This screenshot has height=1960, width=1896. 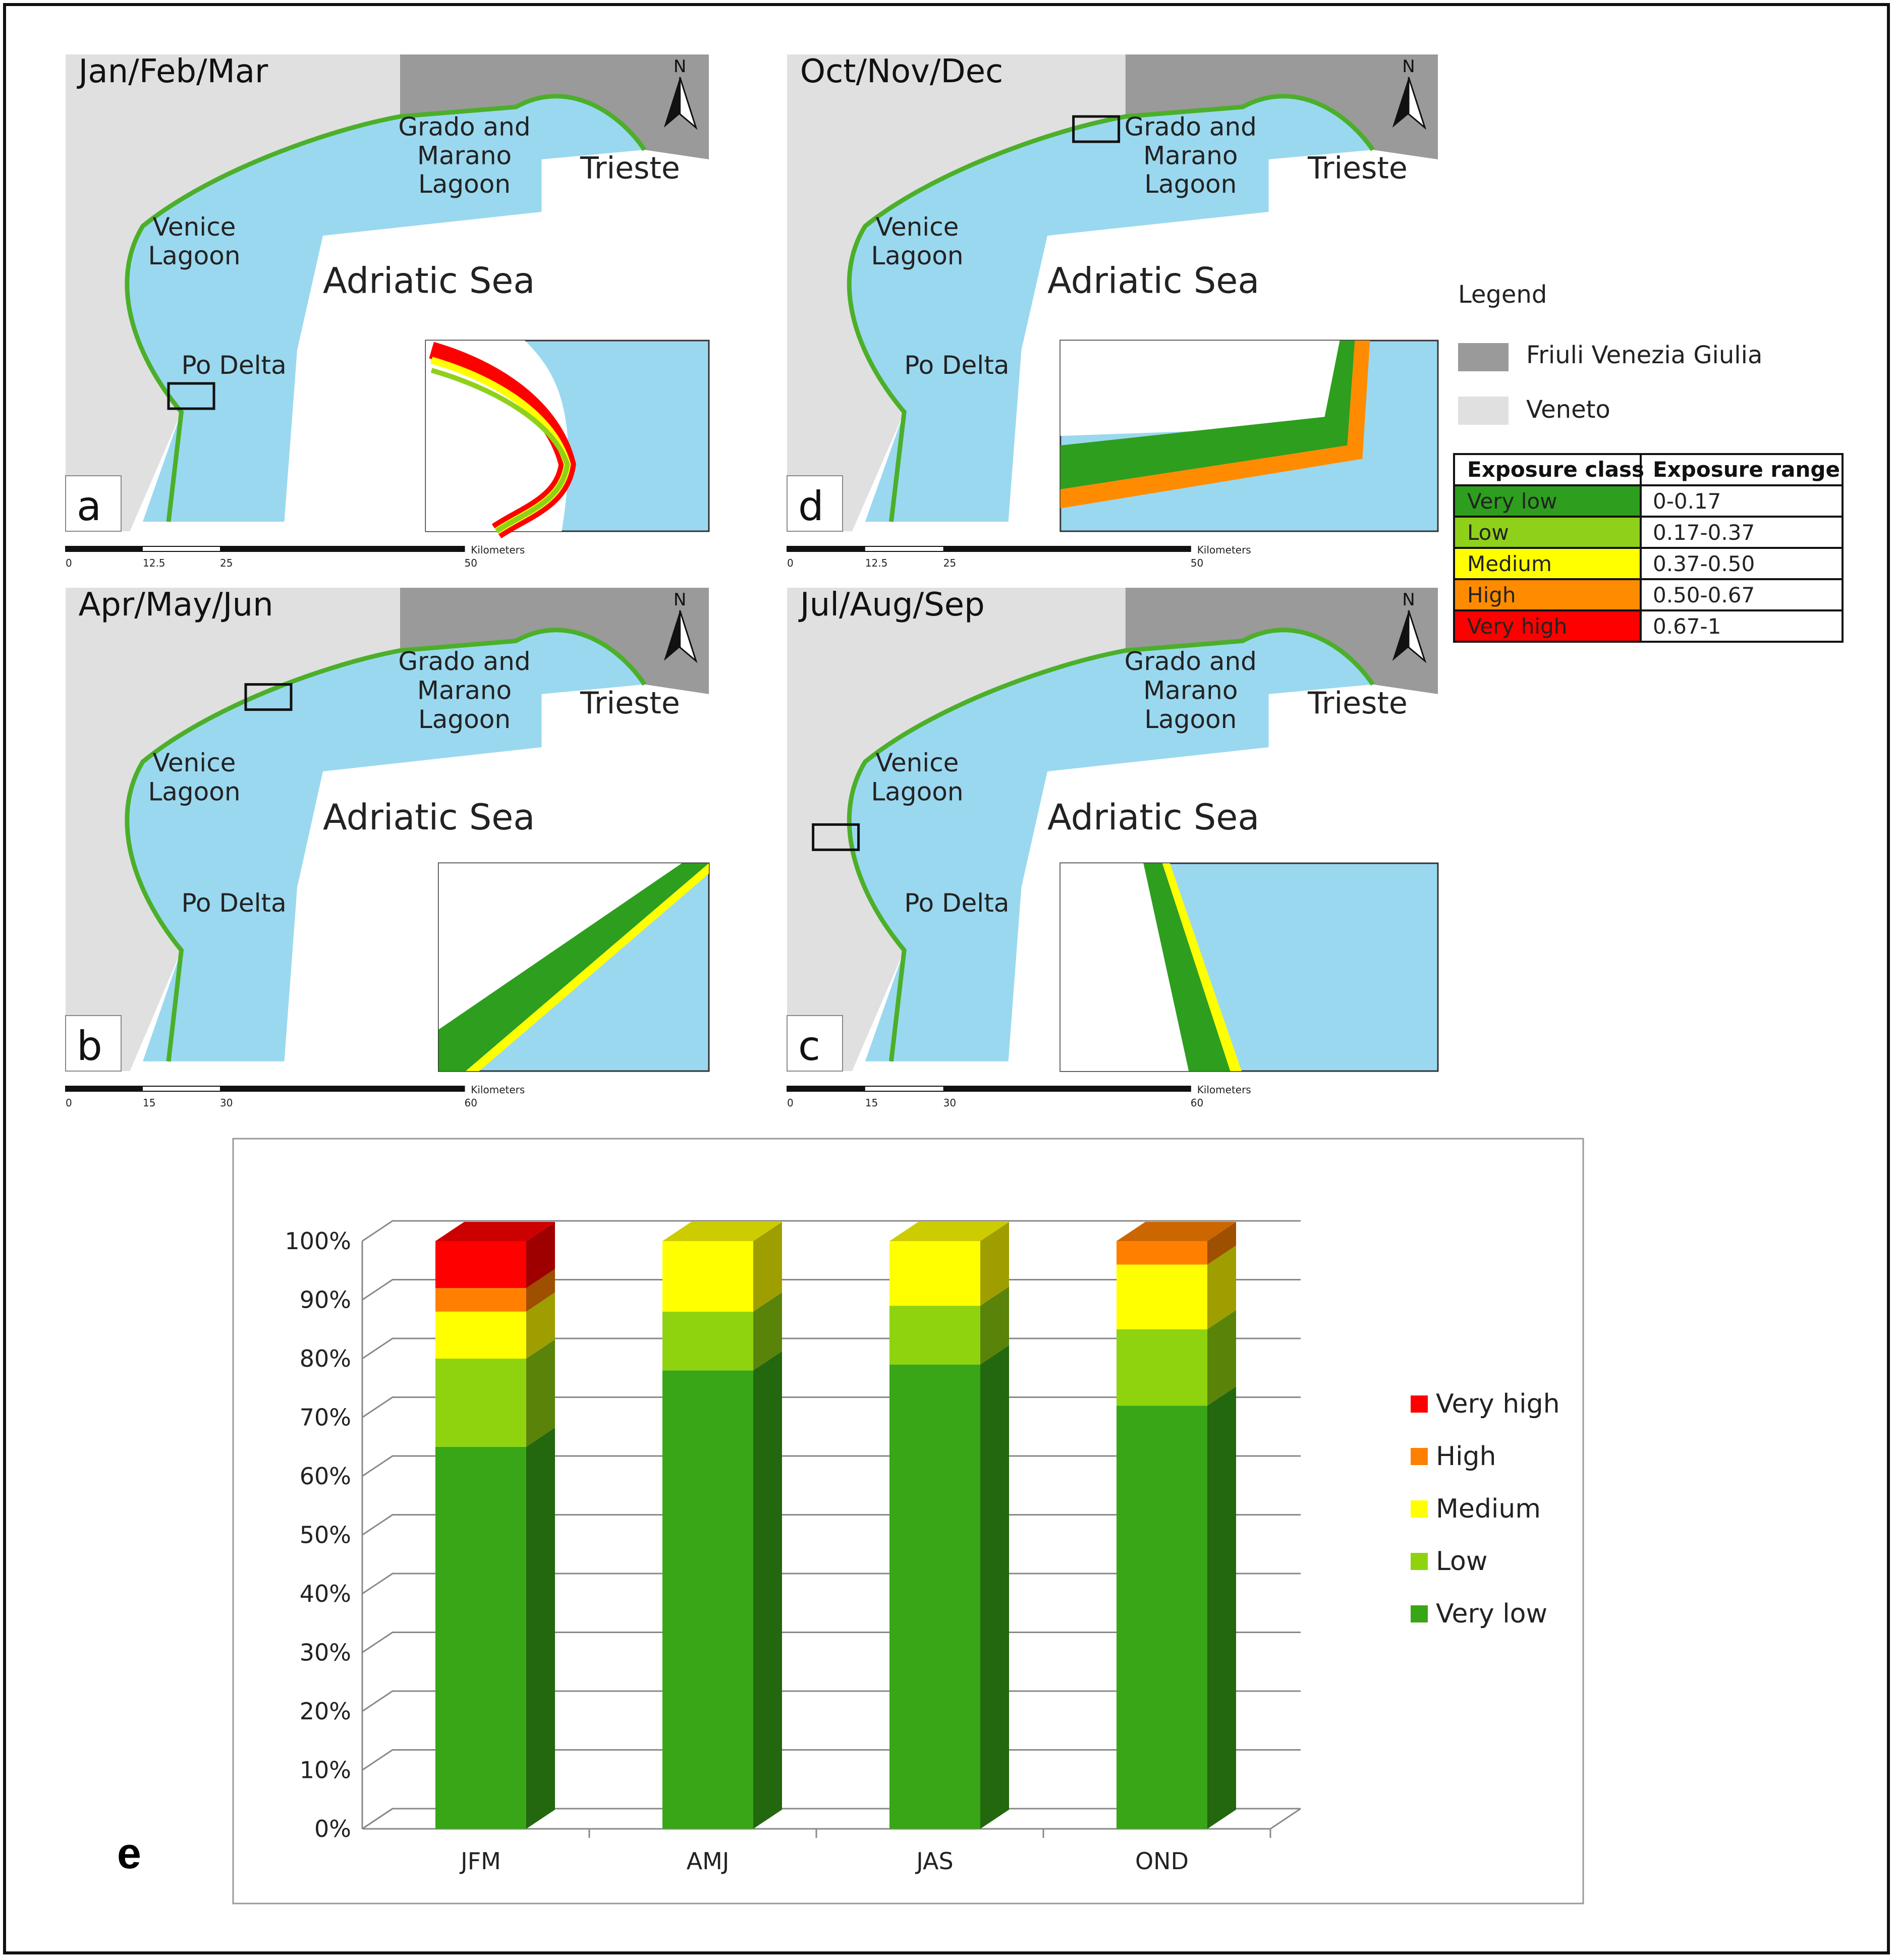 I want to click on inset-land, so click(x=1202, y=388).